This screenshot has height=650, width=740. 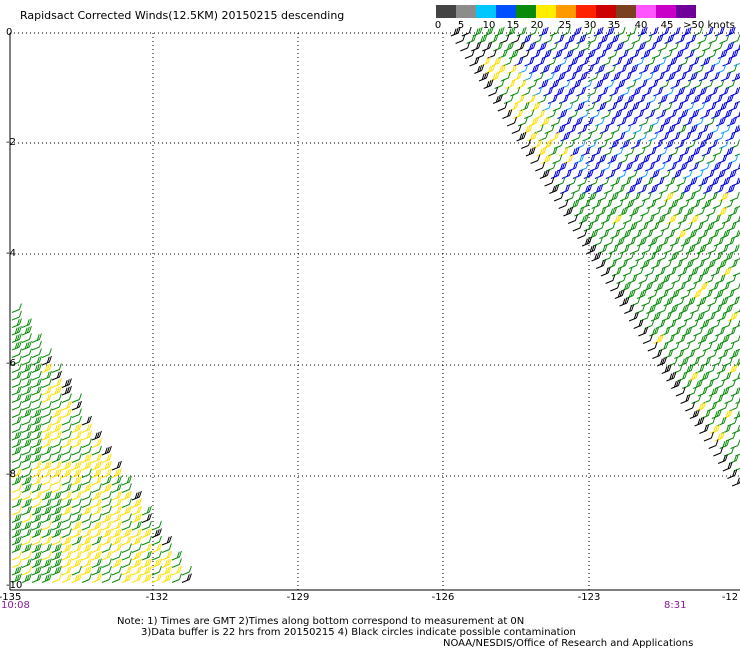 What do you see at coordinates (589, 597) in the screenshot?
I see `x-tick-label: -123` at bounding box center [589, 597].